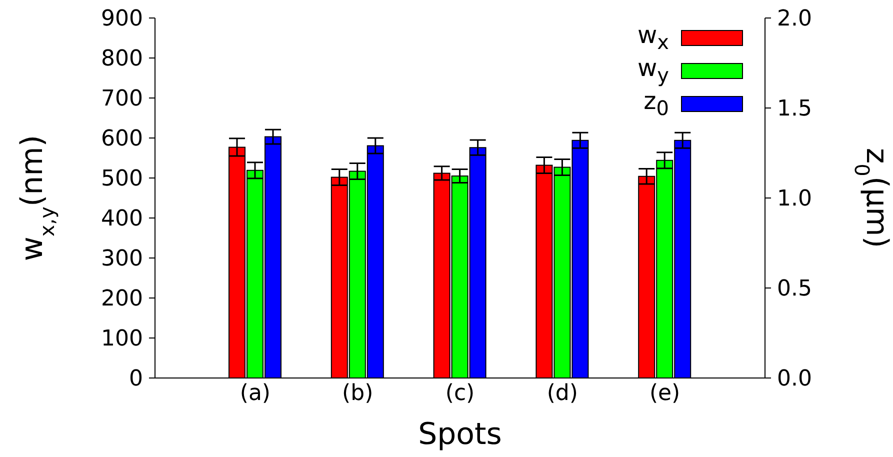 The image size is (893, 457). Describe the element at coordinates (460, 434) in the screenshot. I see `x-axis-title: Spots` at that location.